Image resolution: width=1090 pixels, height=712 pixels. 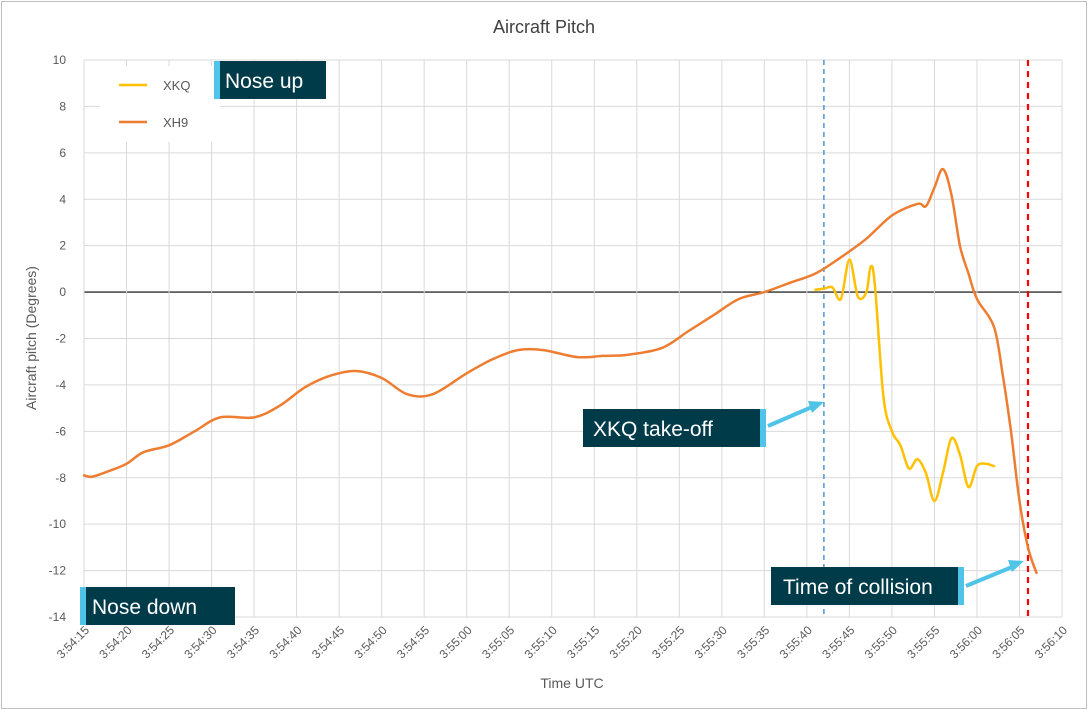 I want to click on y-tick-label: 10, so click(x=60, y=60).